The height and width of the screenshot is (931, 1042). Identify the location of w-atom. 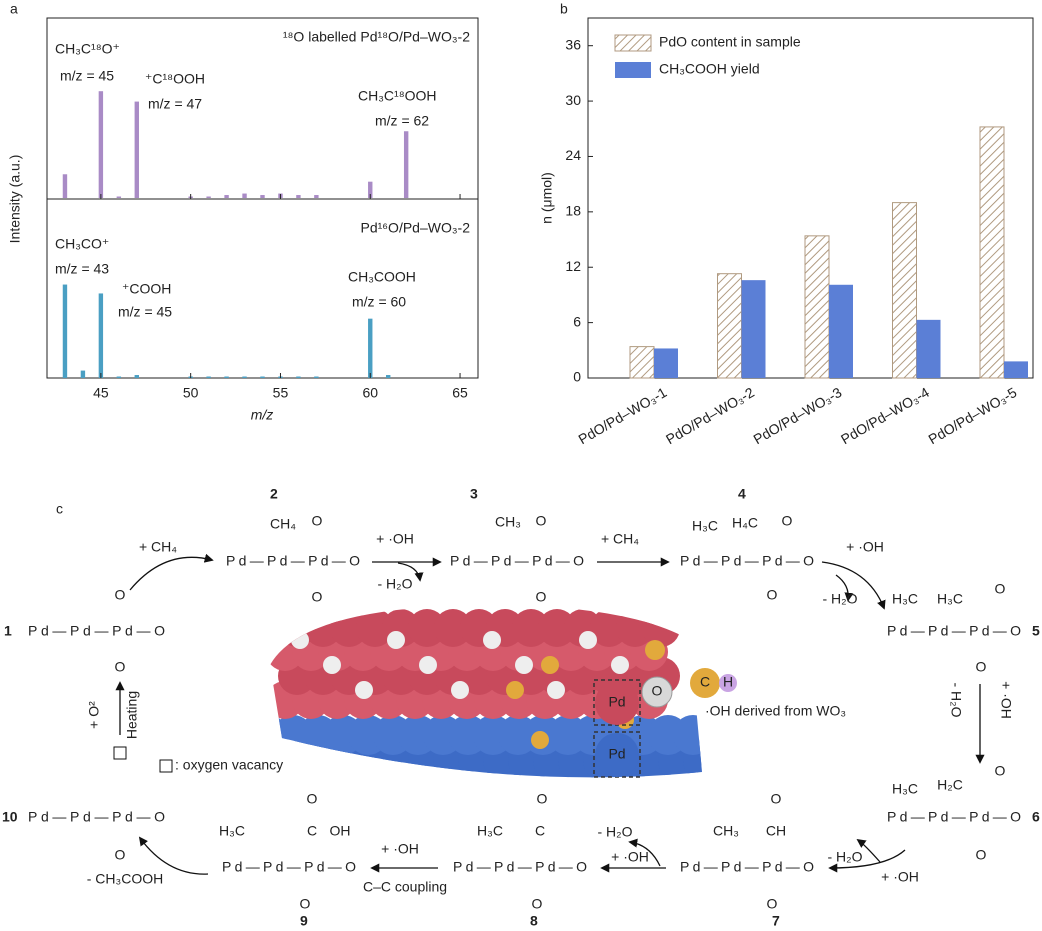
(687, 735).